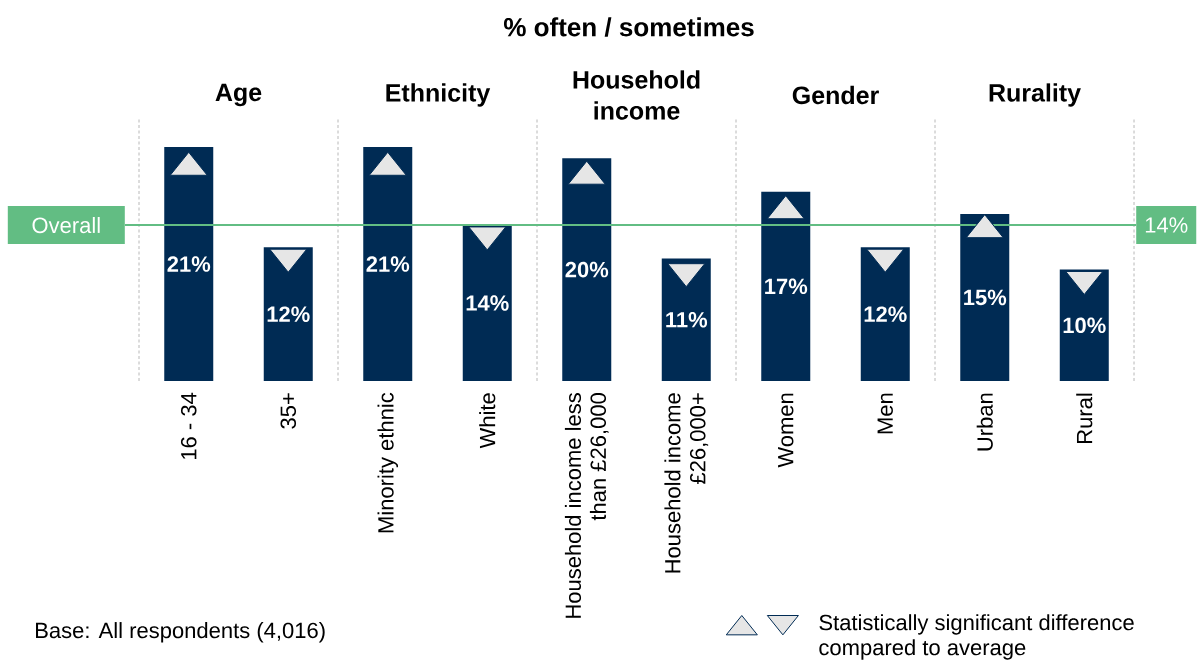 This screenshot has height=664, width=1199. I want to click on data-label: 14%, so click(487, 303).